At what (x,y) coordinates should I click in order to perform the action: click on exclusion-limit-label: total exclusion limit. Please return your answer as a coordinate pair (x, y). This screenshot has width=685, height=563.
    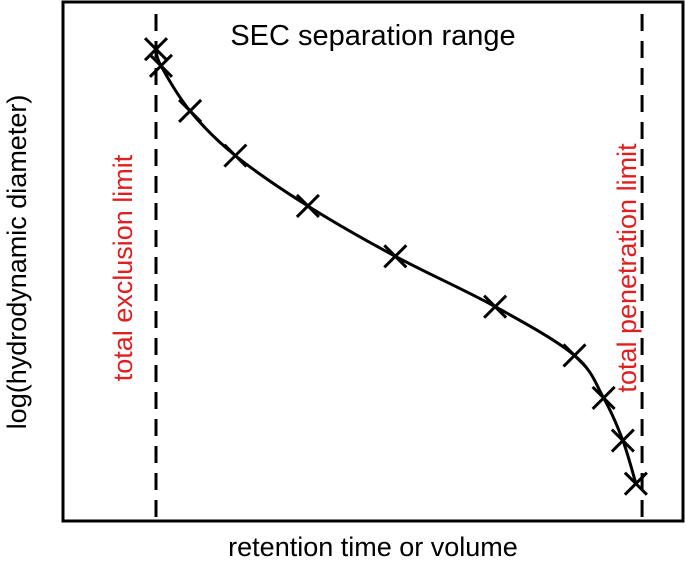
    Looking at the image, I should click on (123, 267).